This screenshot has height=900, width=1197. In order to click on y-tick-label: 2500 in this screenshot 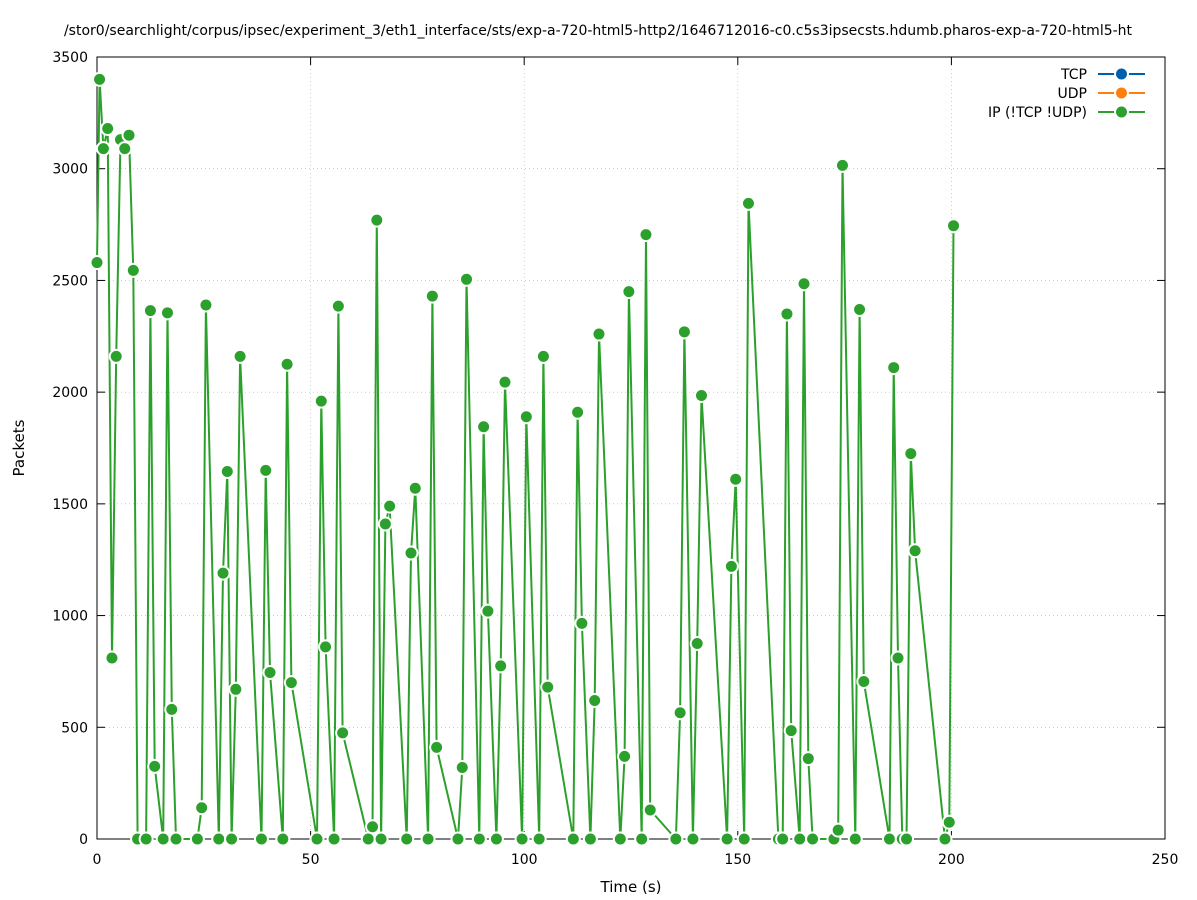, I will do `click(70, 281)`.